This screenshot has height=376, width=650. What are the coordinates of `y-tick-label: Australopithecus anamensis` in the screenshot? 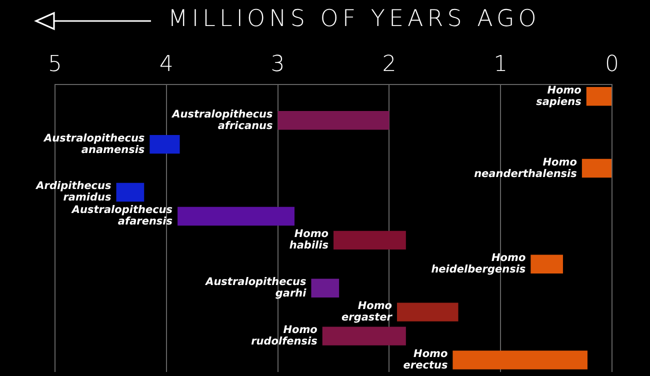 It's located at (94, 144).